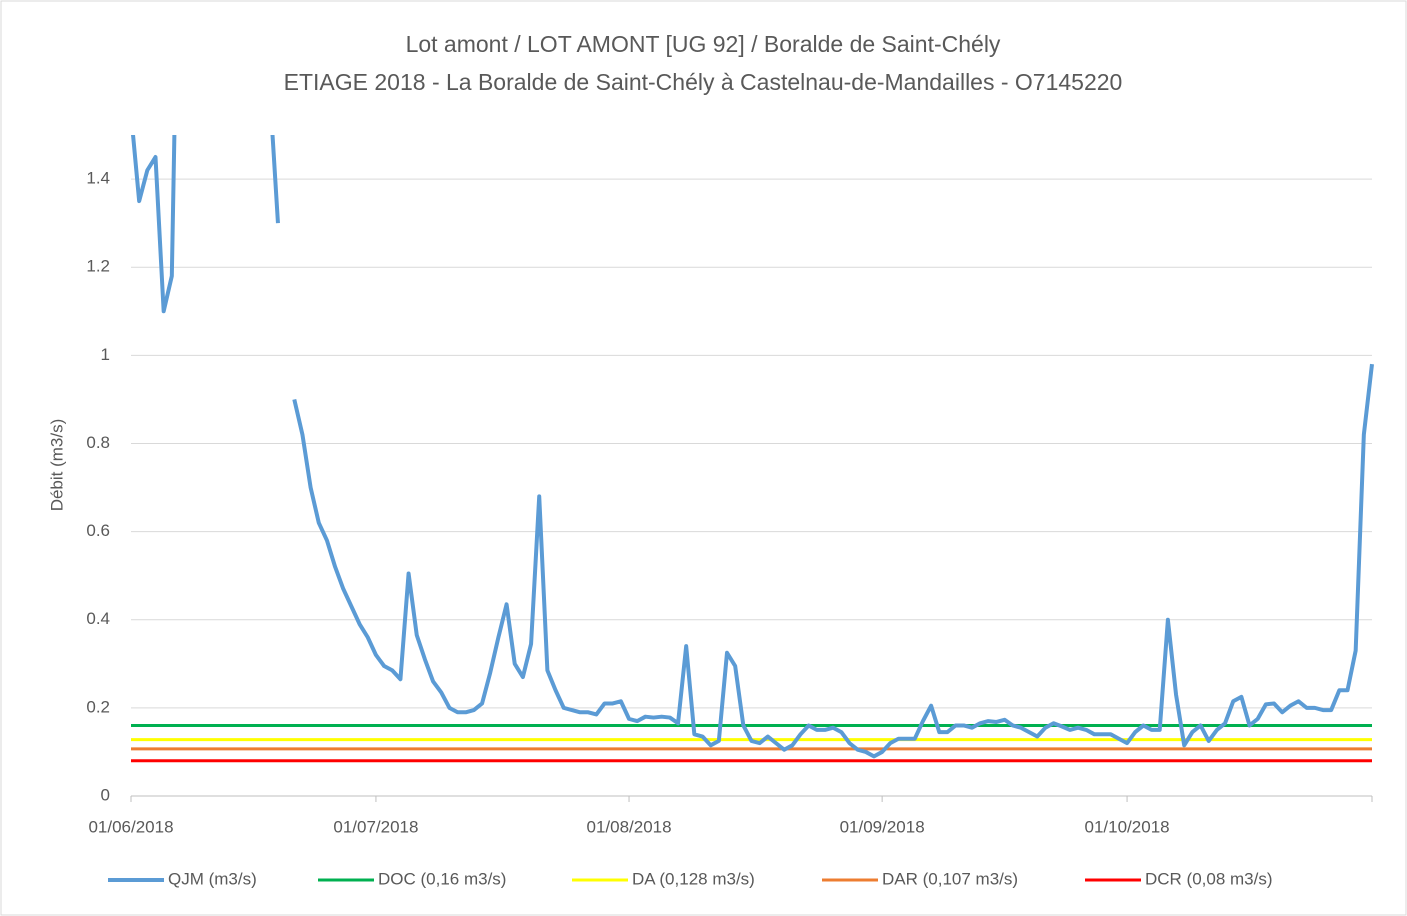 The width and height of the screenshot is (1407, 916). What do you see at coordinates (98, 442) in the screenshot?
I see `y-tick-label: 0.8` at bounding box center [98, 442].